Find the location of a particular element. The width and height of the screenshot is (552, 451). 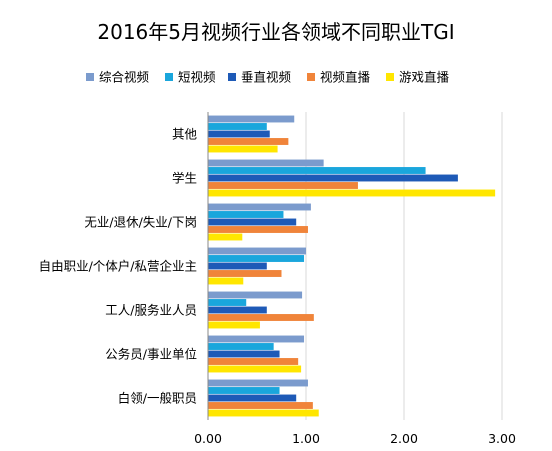

legend-item: 短视频 is located at coordinates (190, 77).